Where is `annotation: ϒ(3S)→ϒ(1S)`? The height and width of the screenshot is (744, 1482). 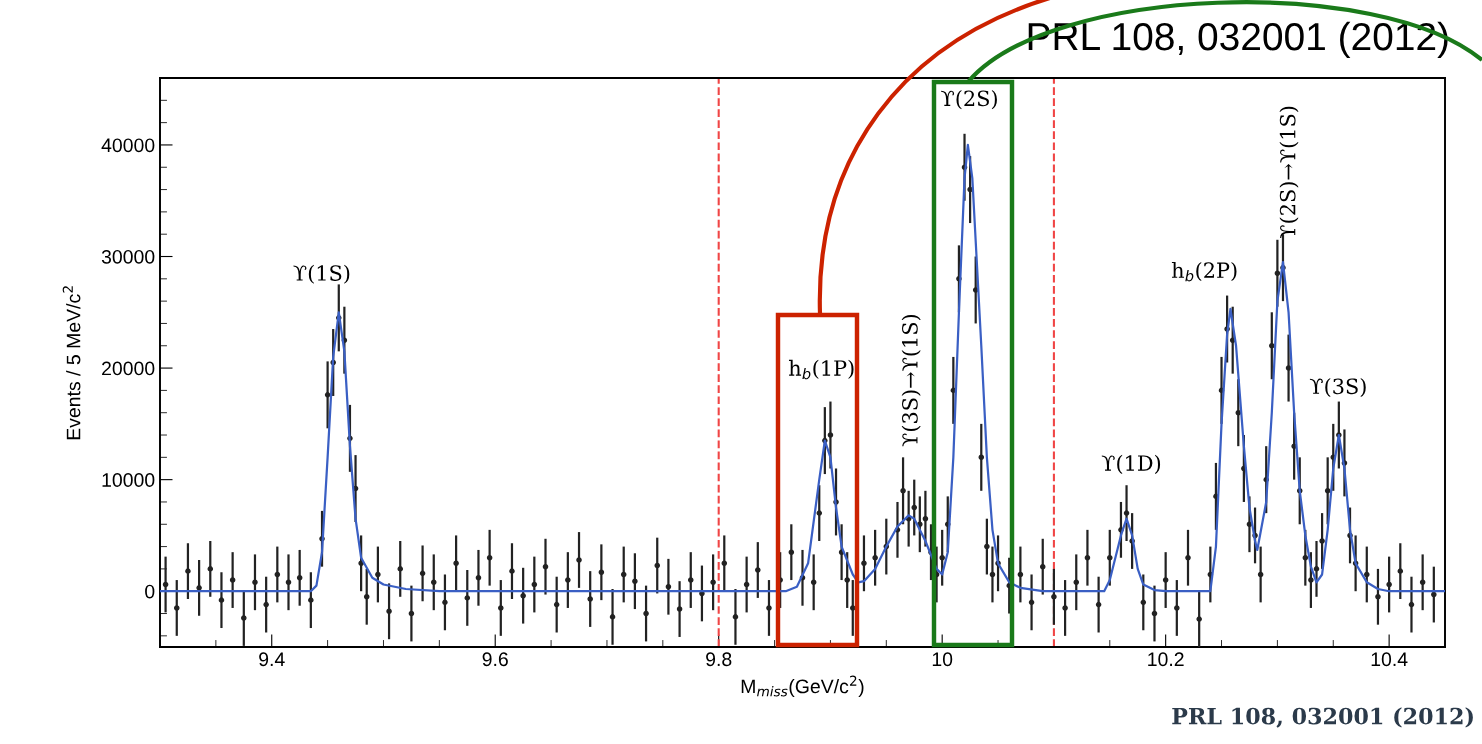
annotation: ϒ(3S)→ϒ(1S) is located at coordinates (911, 380).